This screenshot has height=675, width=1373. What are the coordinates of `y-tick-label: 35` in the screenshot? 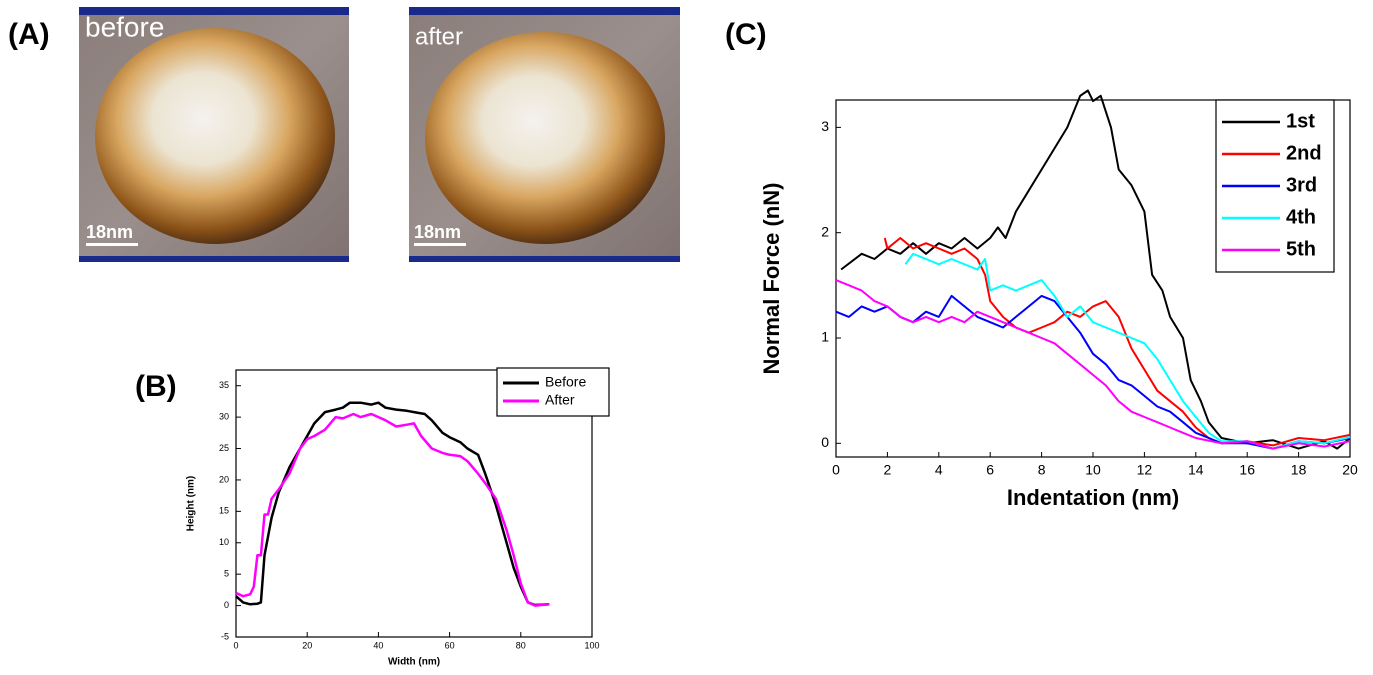 It's located at (224, 385).